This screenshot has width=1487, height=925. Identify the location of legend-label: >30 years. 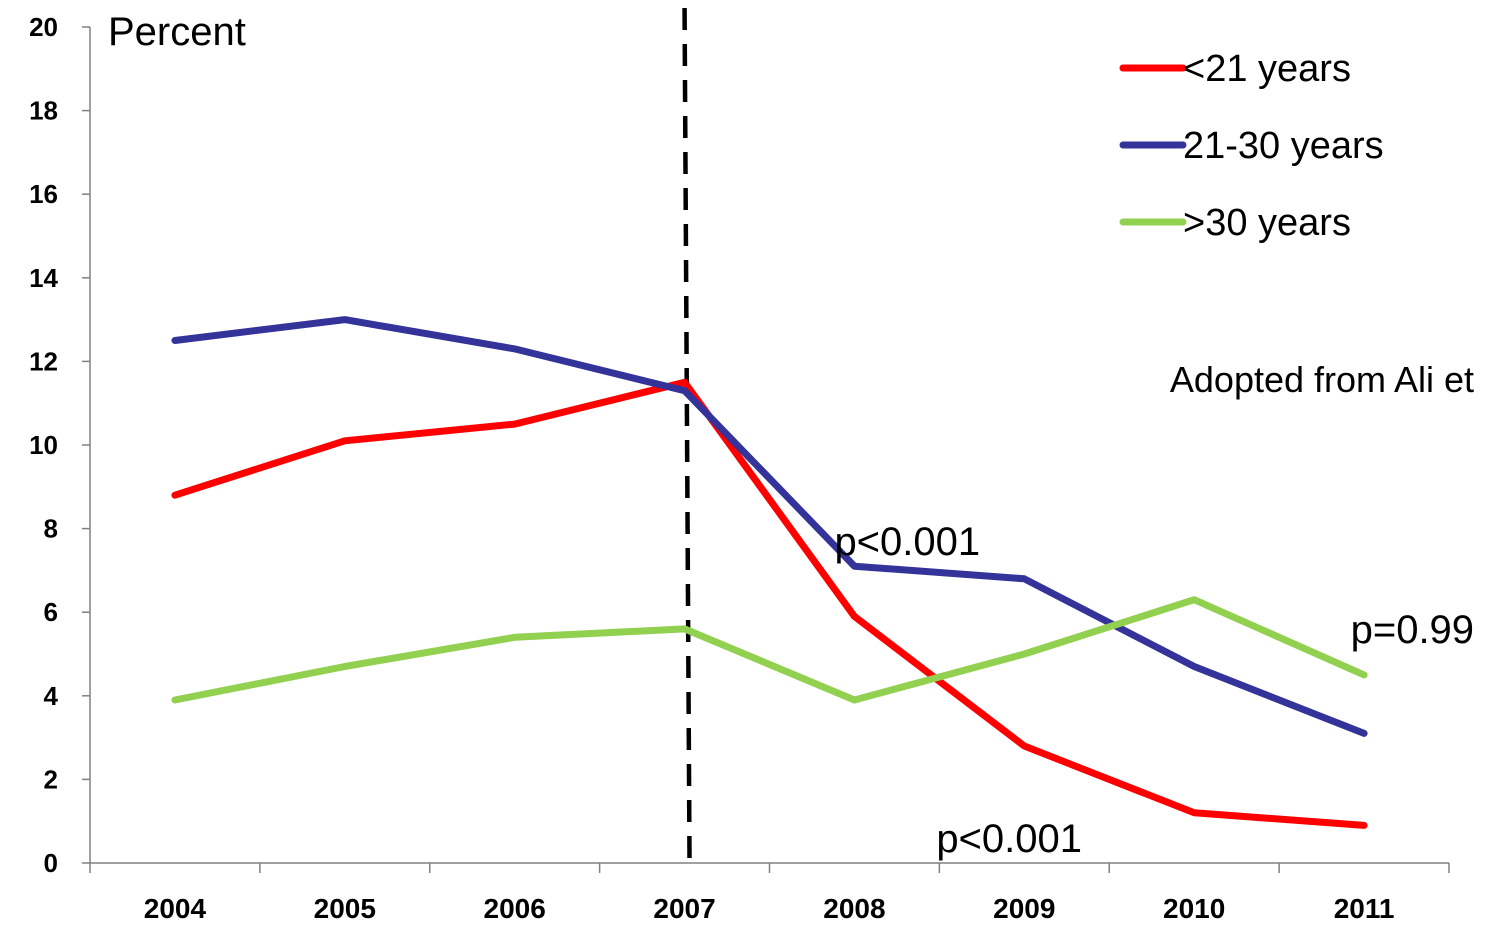
(1267, 223).